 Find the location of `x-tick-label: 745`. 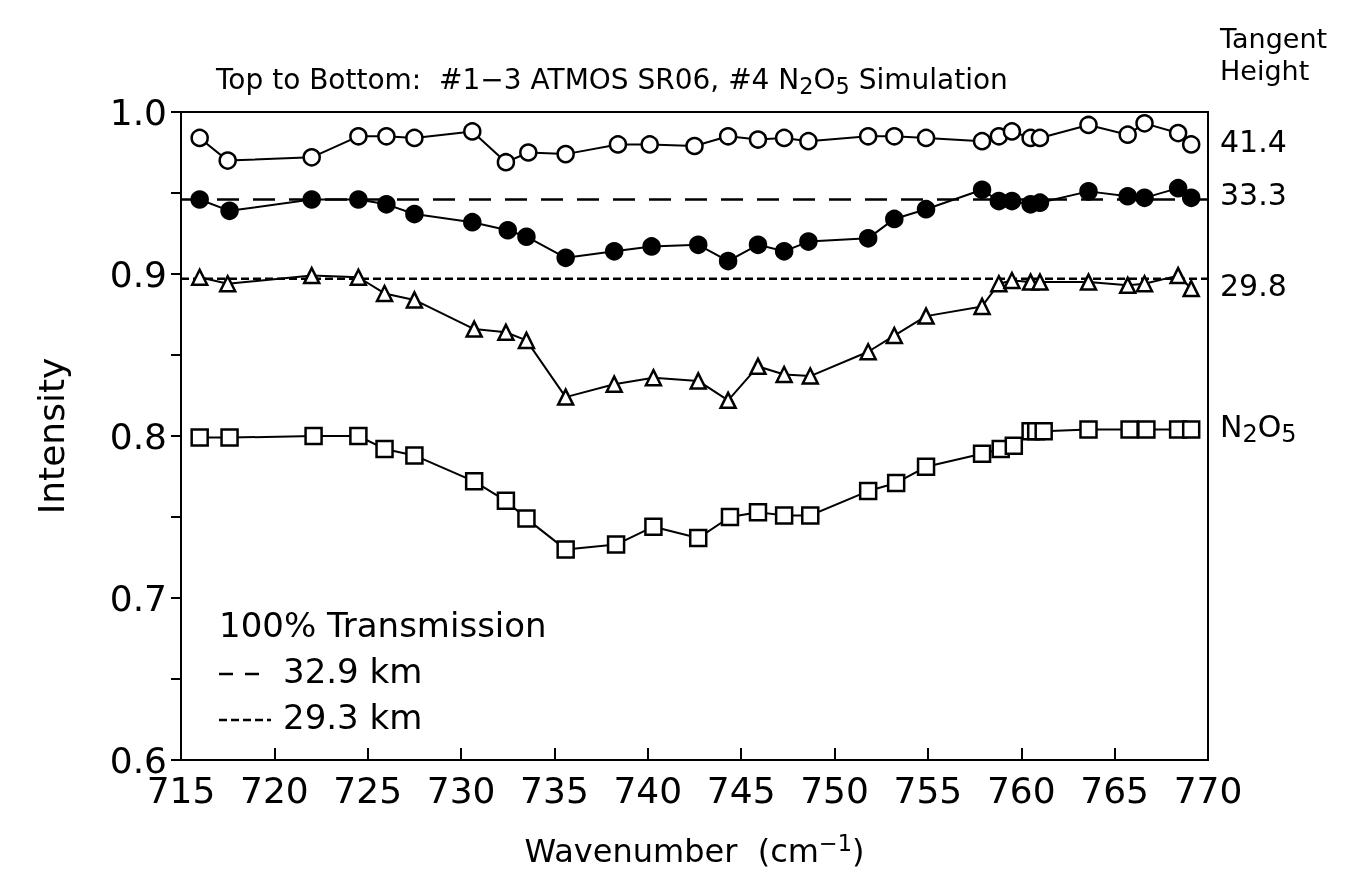

x-tick-label: 745 is located at coordinates (741, 790).